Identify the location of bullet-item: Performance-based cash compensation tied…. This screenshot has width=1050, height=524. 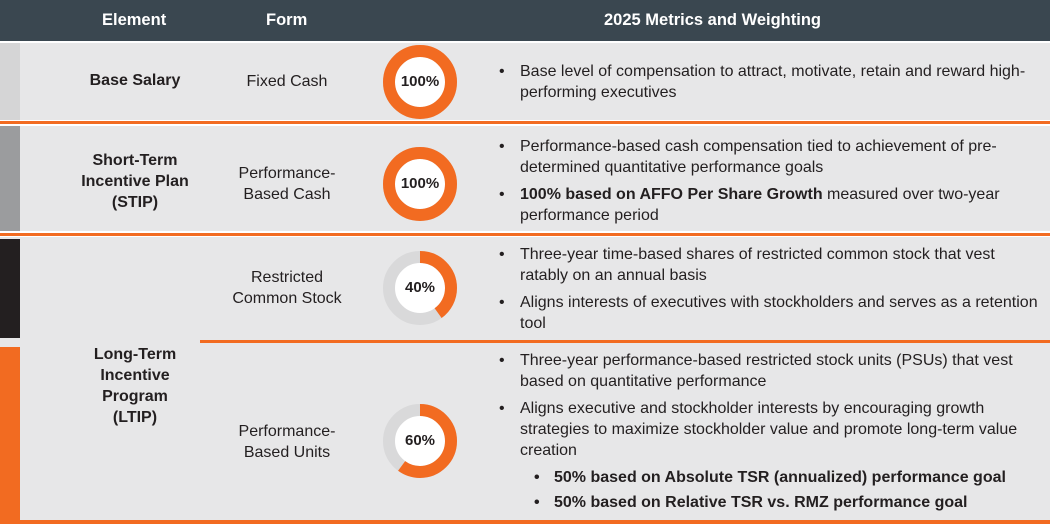
(770, 157).